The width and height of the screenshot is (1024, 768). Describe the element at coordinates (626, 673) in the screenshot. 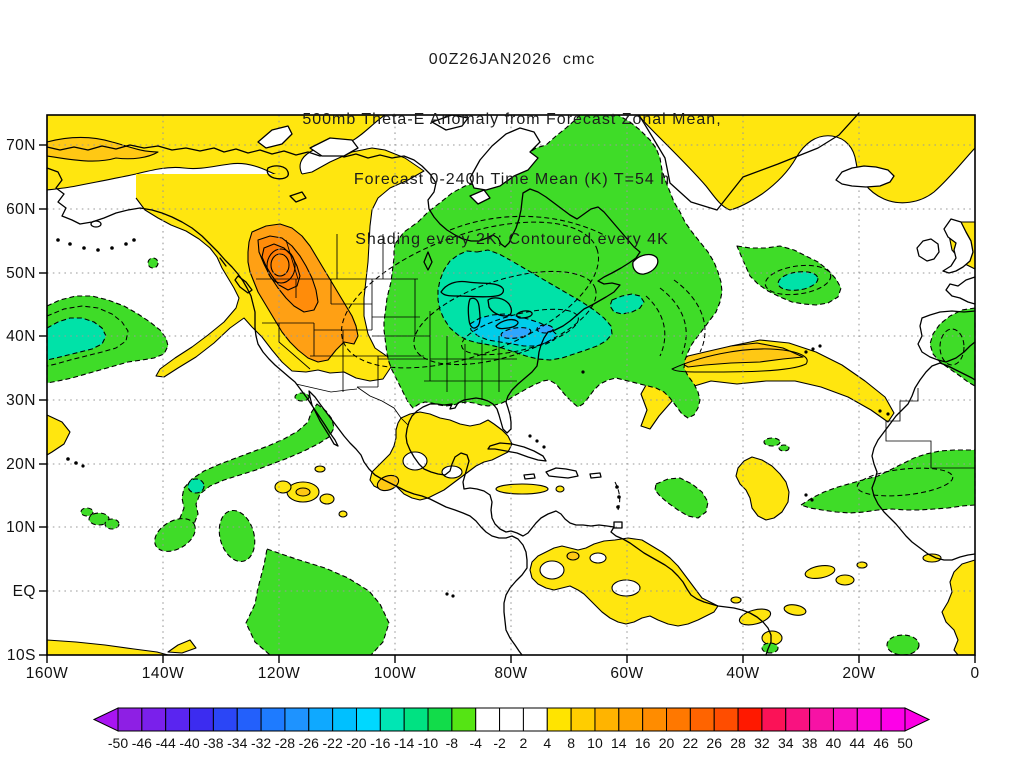

I see `lon-label: 60W` at that location.